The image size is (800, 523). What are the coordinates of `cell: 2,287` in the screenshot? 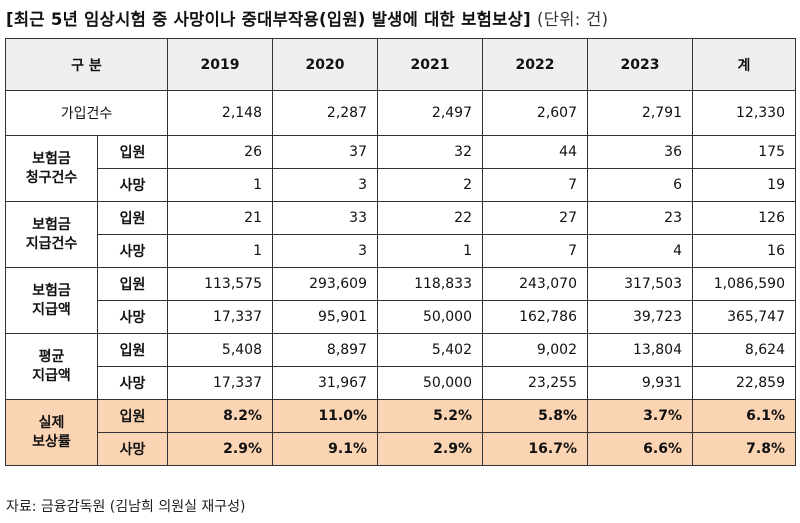 It's located at (325, 113).